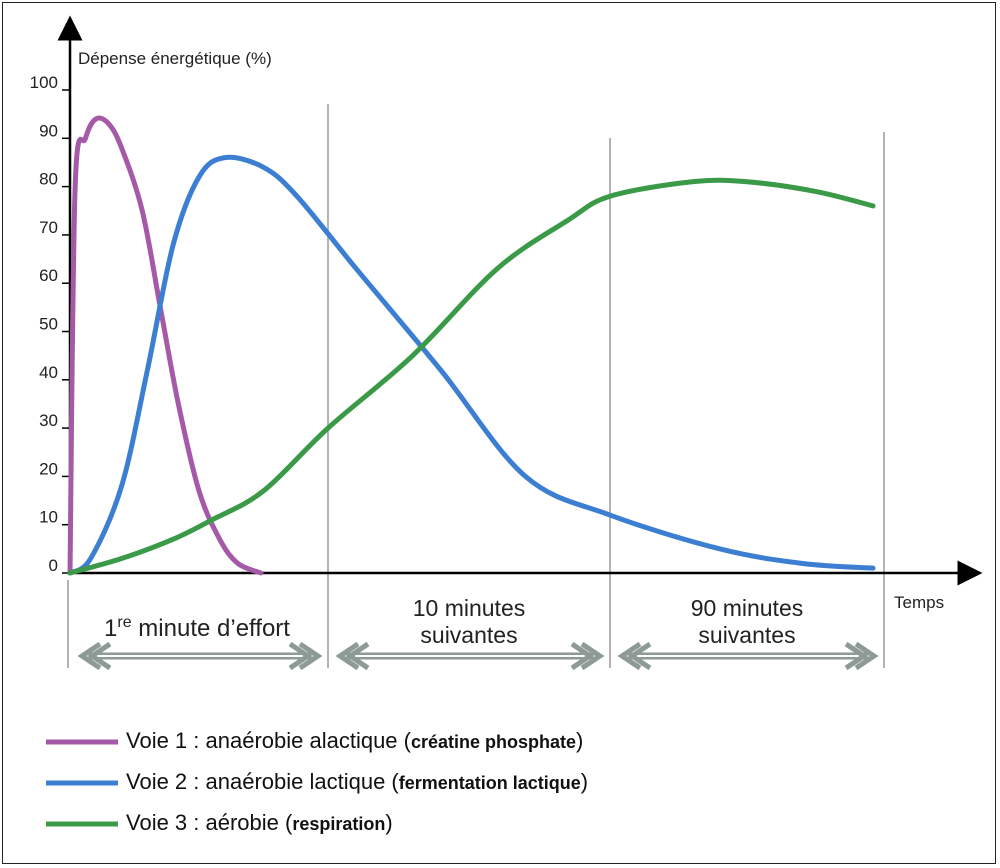  Describe the element at coordinates (53, 565) in the screenshot. I see `y-tick-label: 0` at that location.